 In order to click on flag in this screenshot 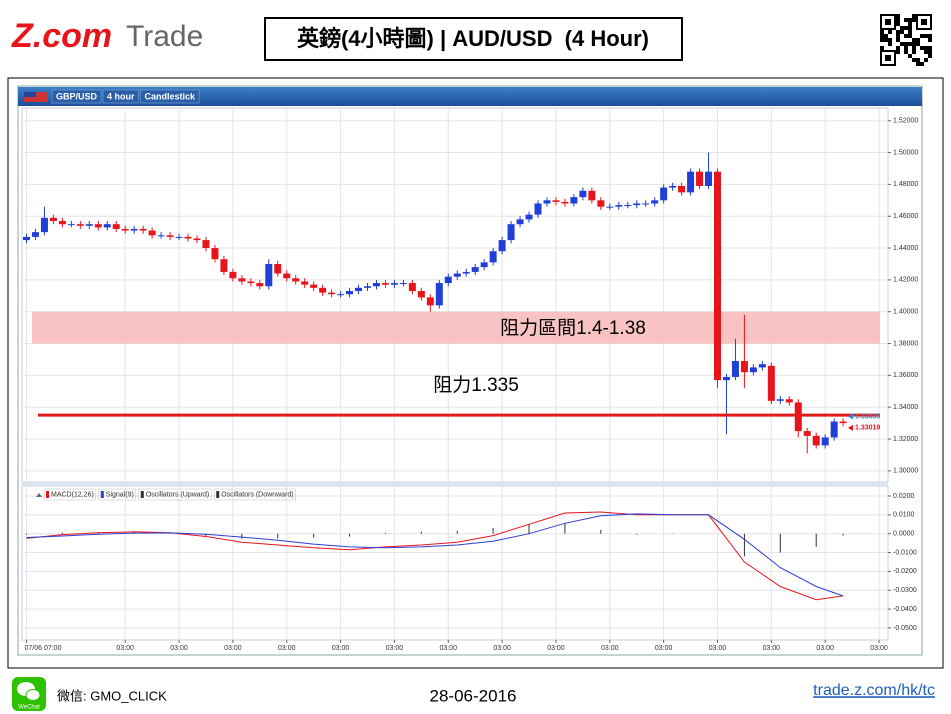, I will do `click(30, 94)`.